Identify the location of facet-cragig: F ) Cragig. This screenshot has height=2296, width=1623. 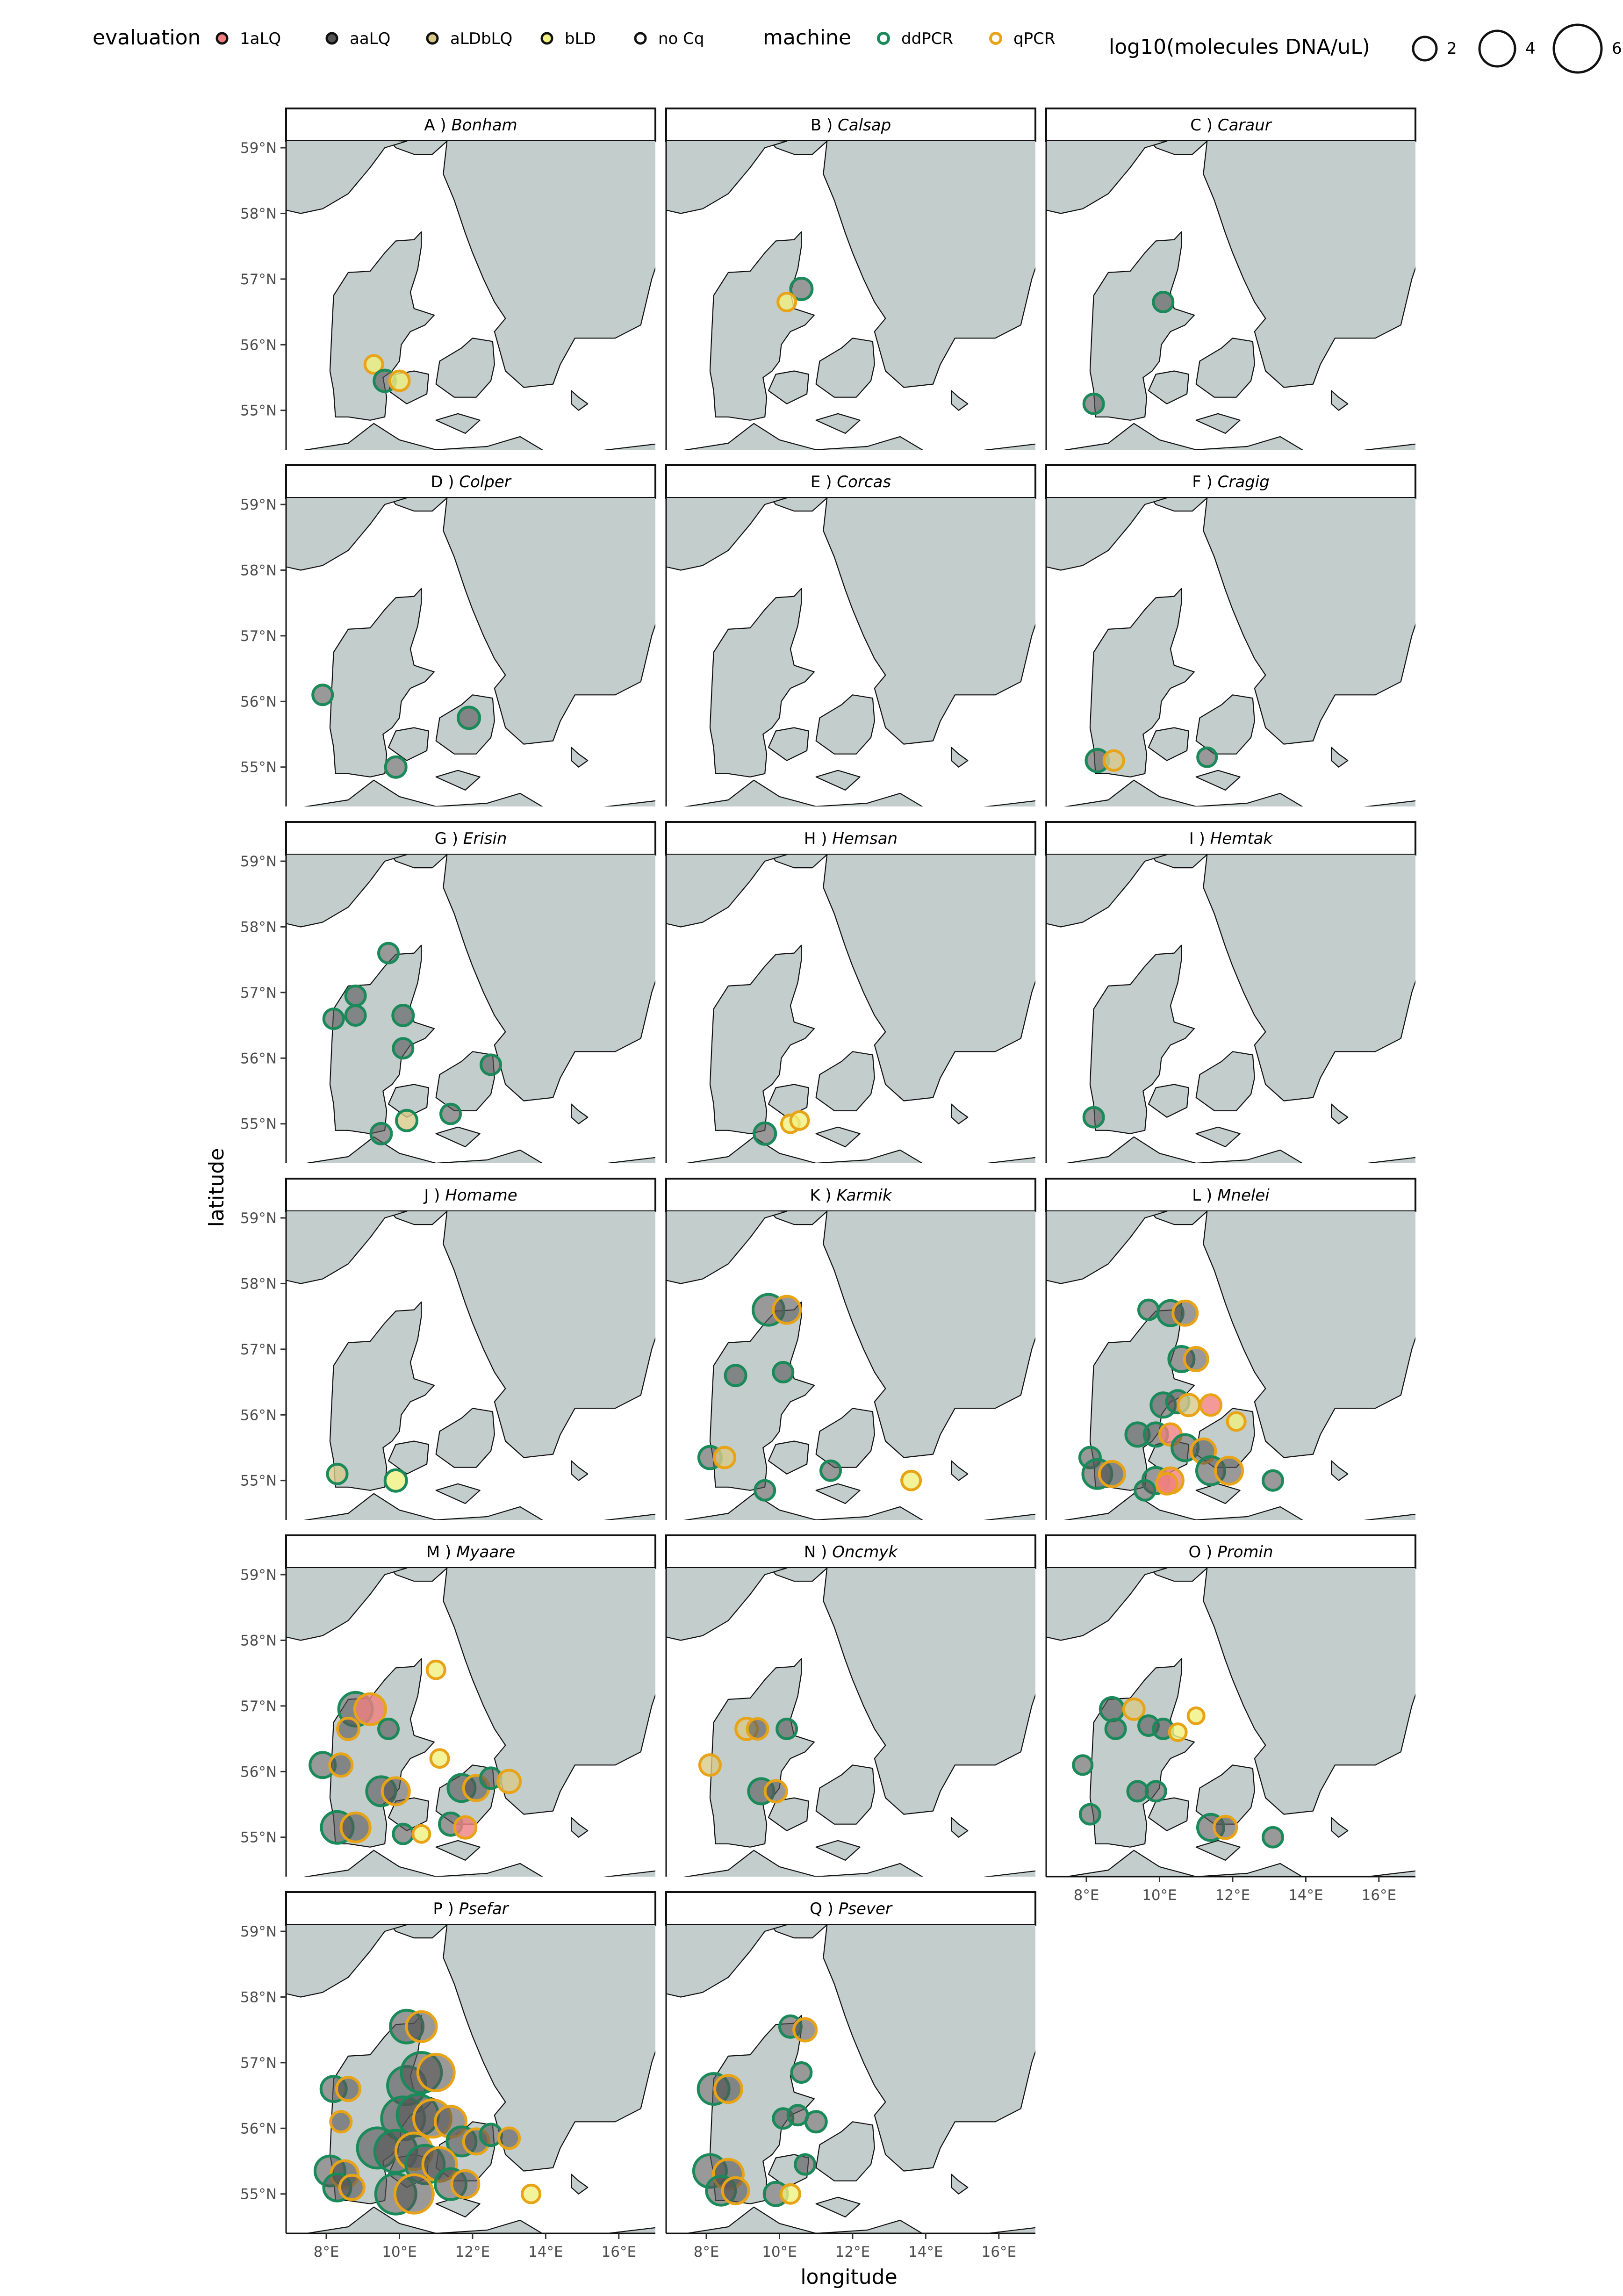
(1230, 635).